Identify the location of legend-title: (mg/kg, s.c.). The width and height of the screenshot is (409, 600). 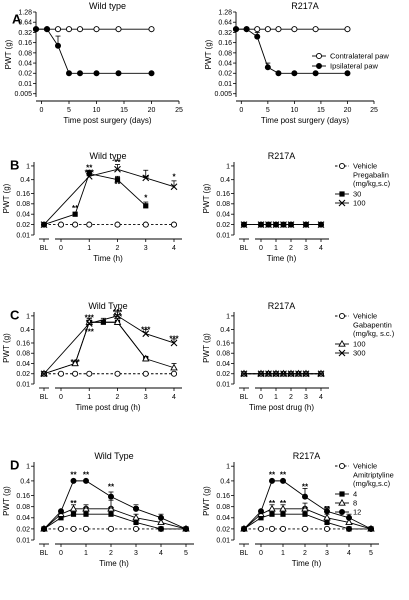
(374, 333).